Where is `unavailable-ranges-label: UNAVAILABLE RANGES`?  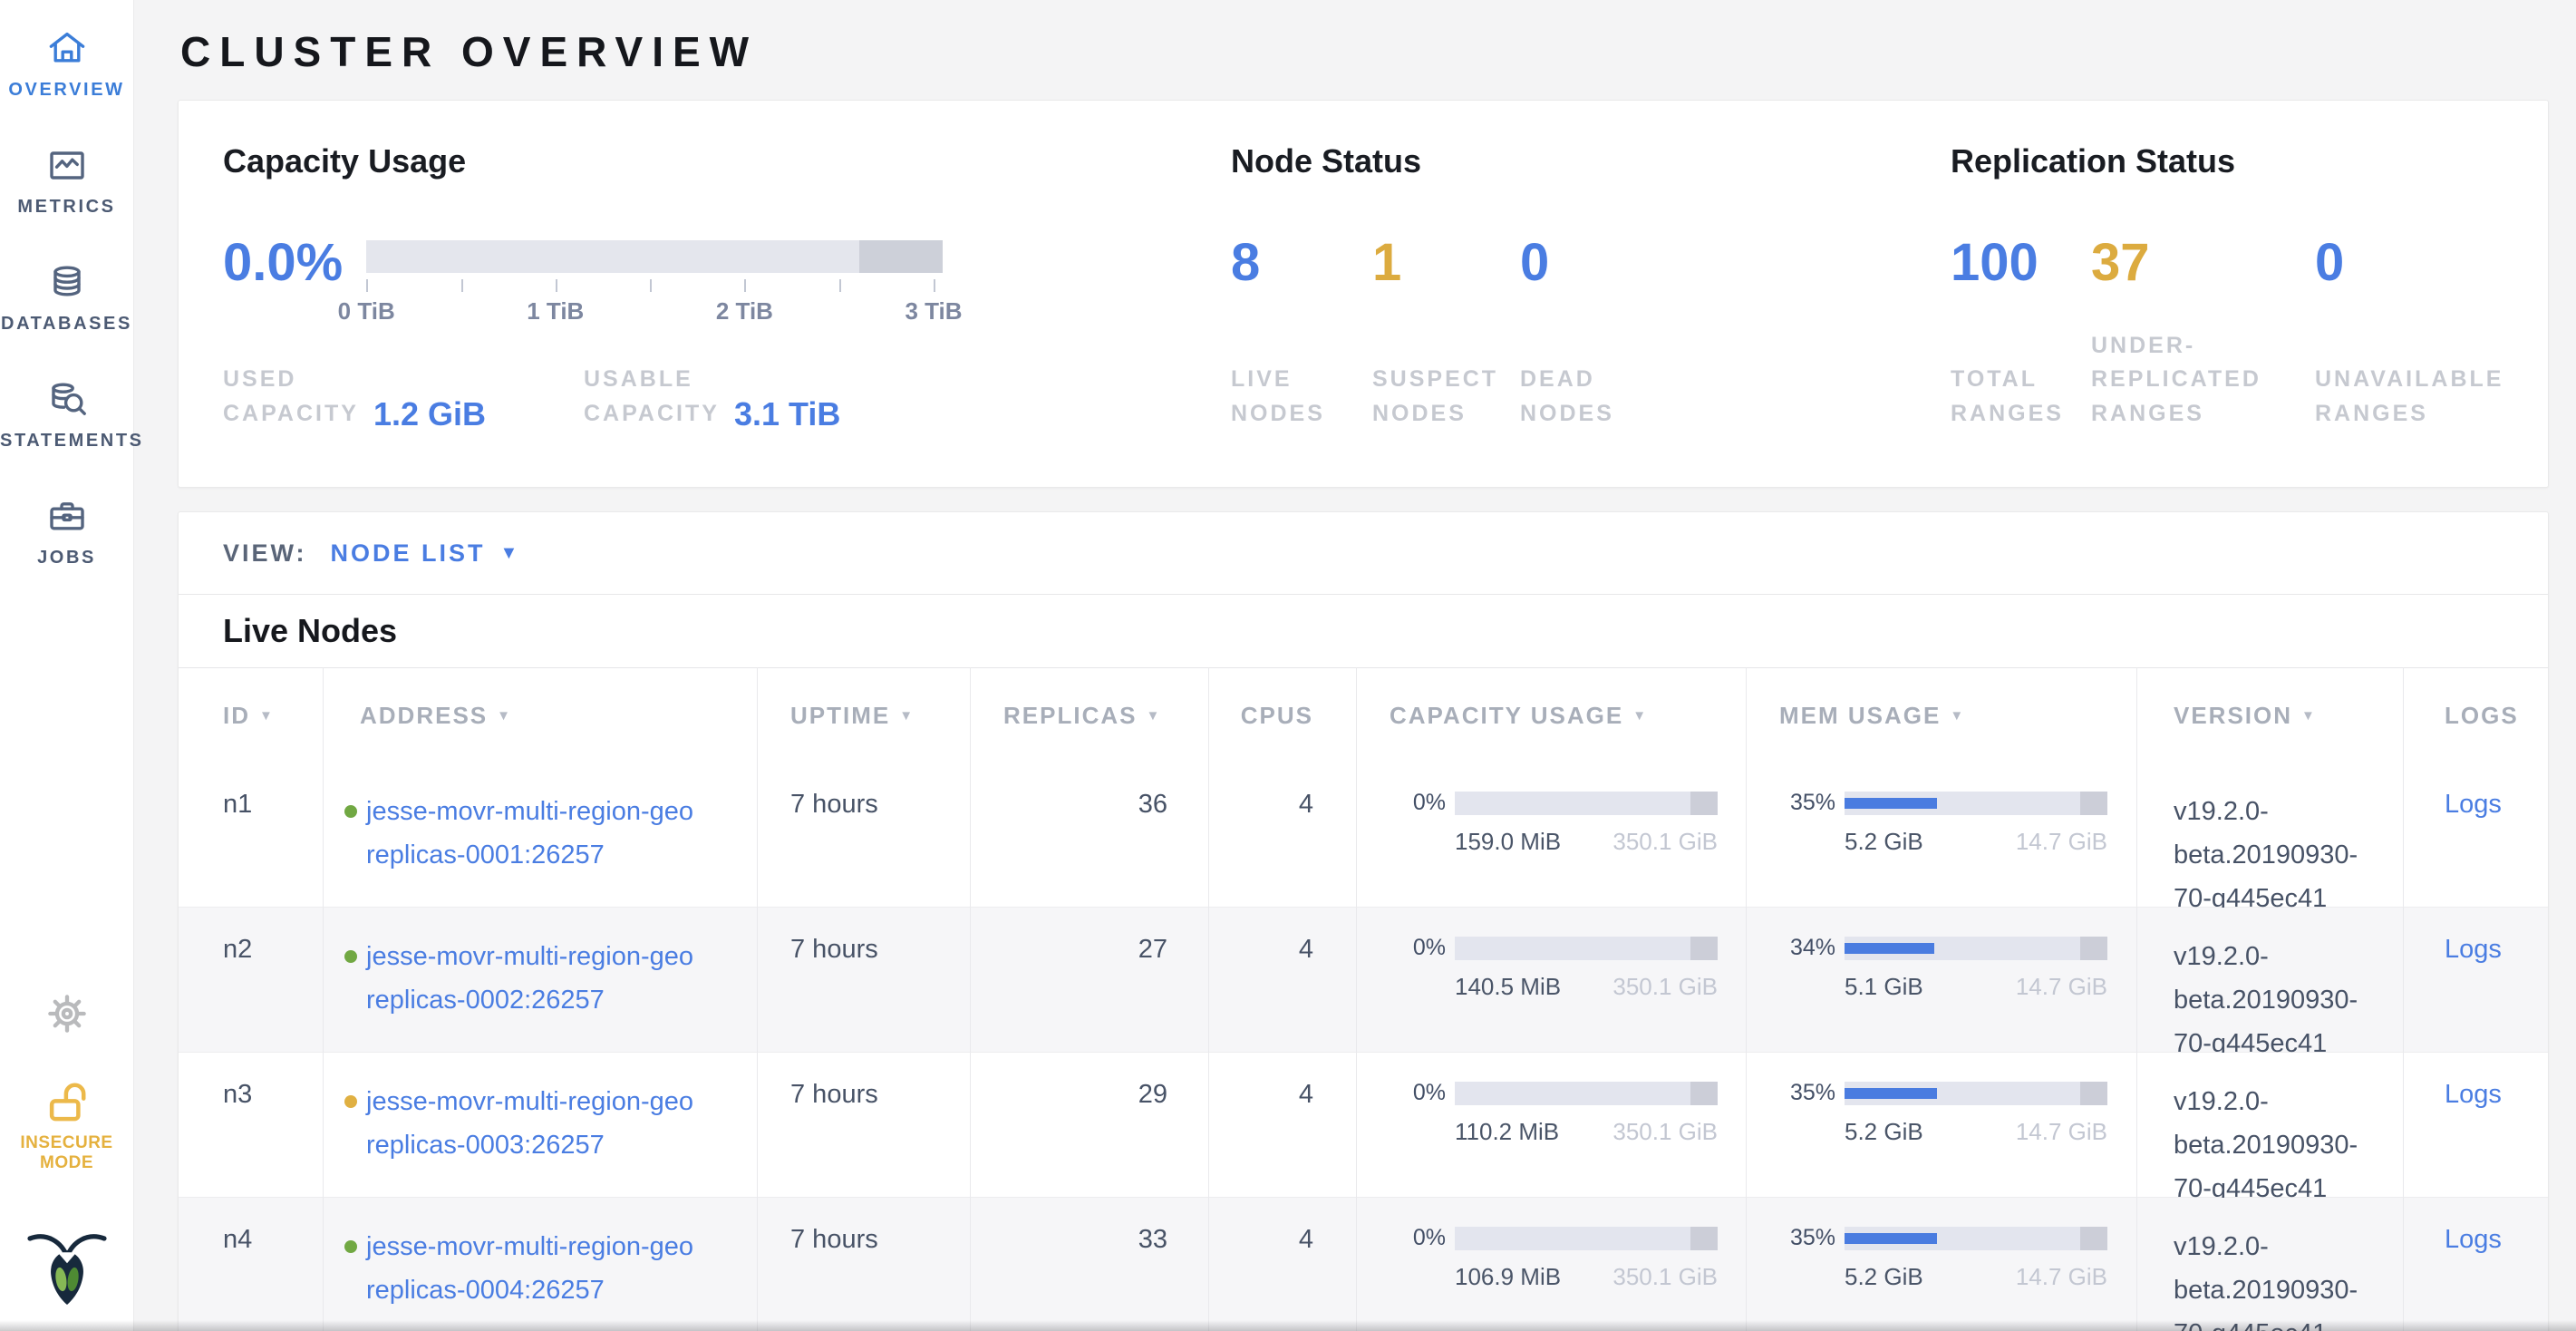
unavailable-ranges-label: UNAVAILABLE RANGES is located at coordinates (2409, 396).